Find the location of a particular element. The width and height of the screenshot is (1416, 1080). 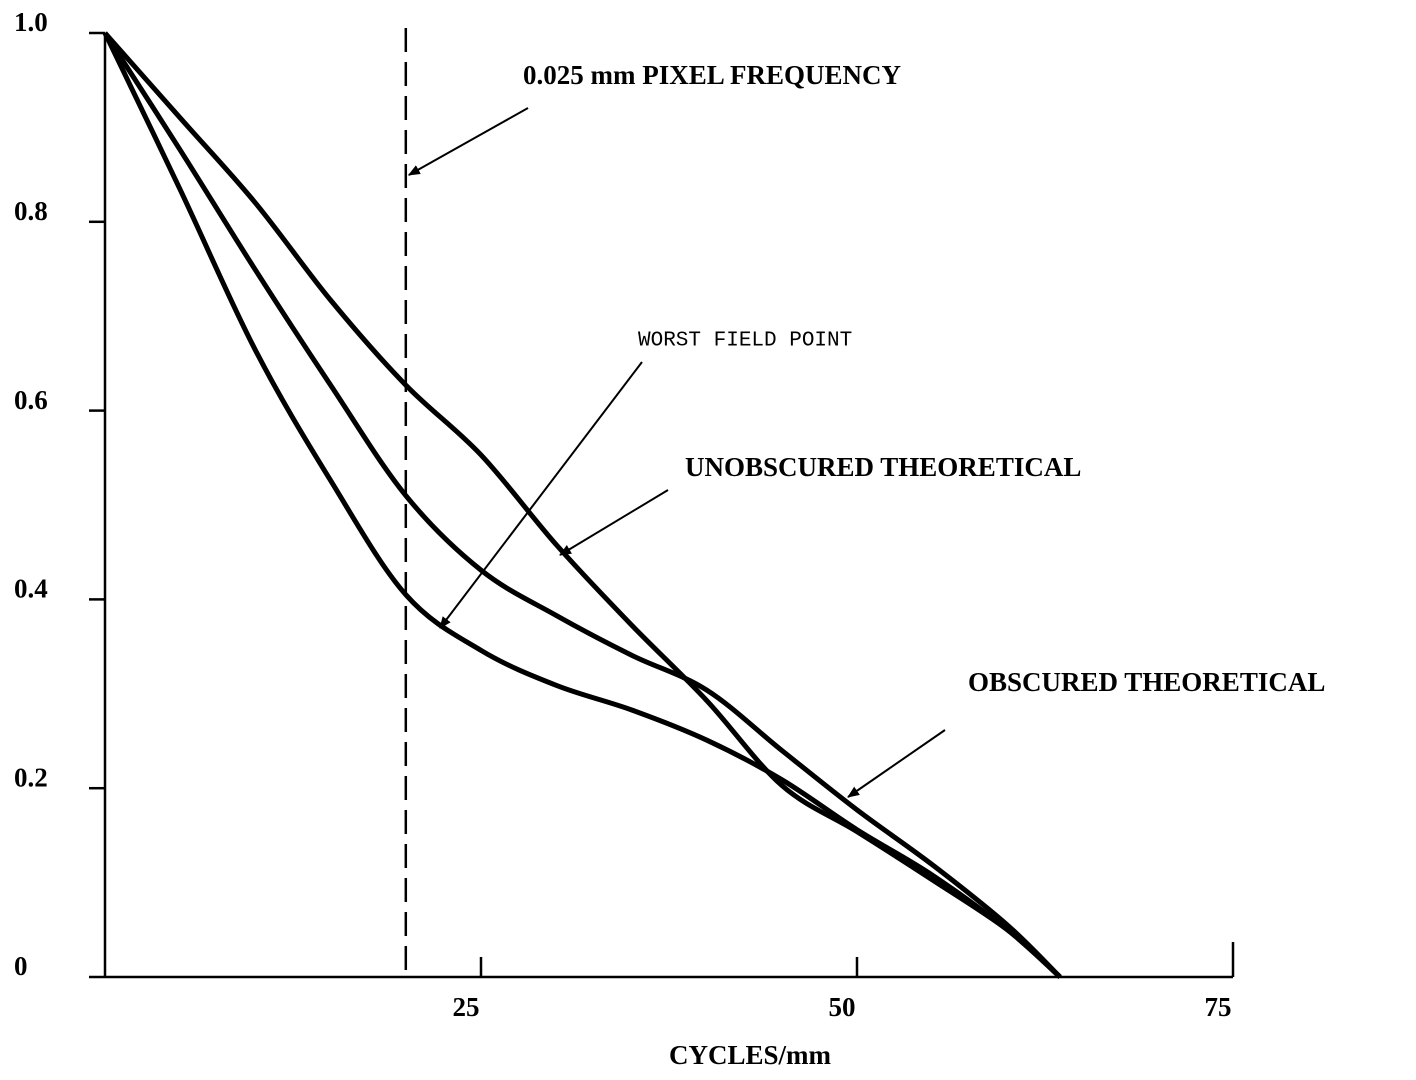

y-tick-label: 0.4 is located at coordinates (31, 589).